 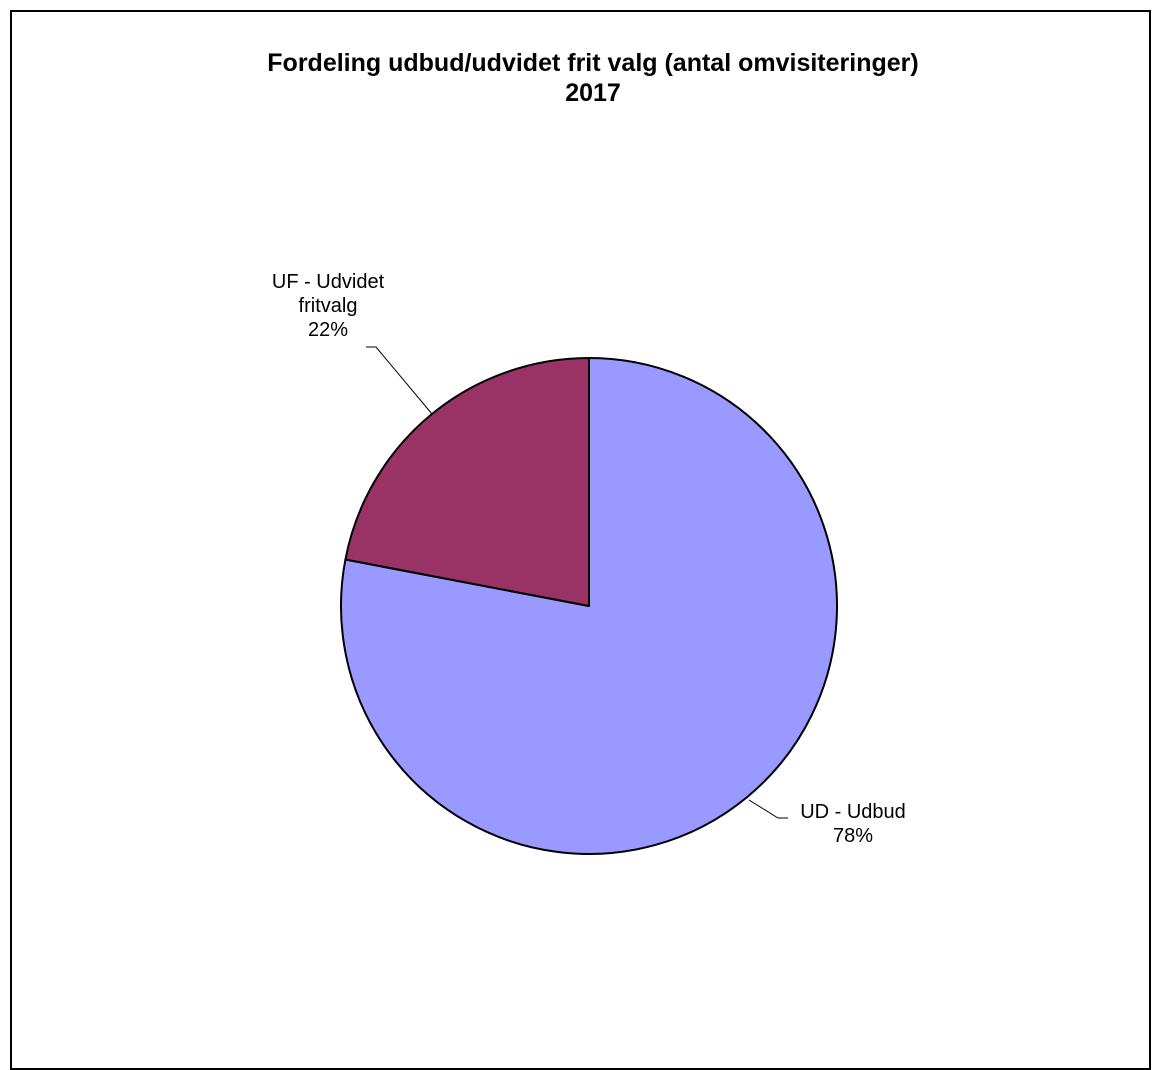 What do you see at coordinates (768, 809) in the screenshot?
I see `leader-line-ud-udbud` at bounding box center [768, 809].